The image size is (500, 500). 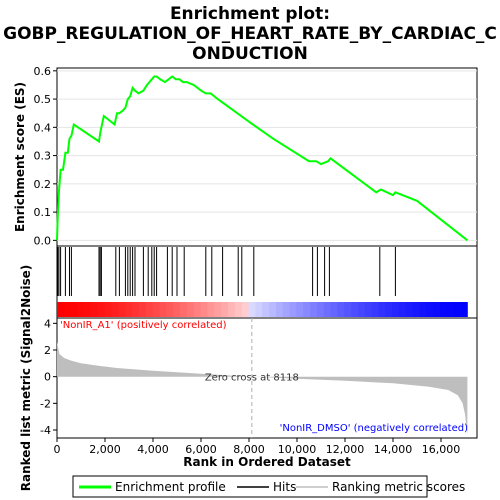 What do you see at coordinates (43, 71) in the screenshot?
I see `es-tick-label: 0.6` at bounding box center [43, 71].